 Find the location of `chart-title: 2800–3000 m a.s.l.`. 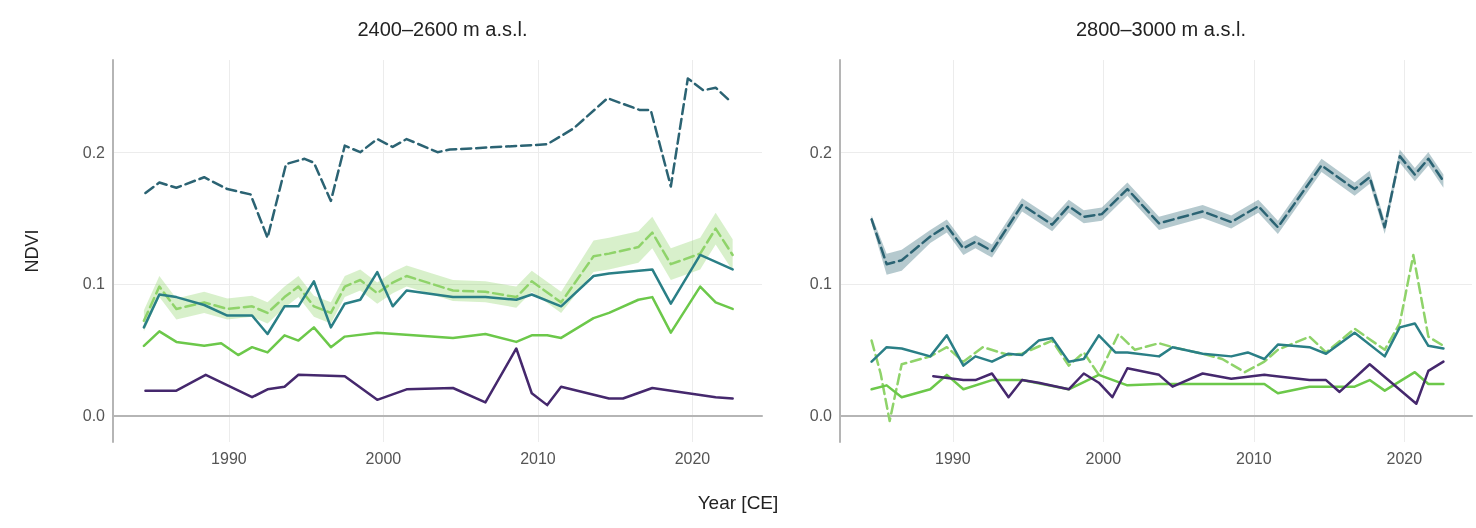

chart-title: 2800–3000 m a.s.l. is located at coordinates (1161, 29).